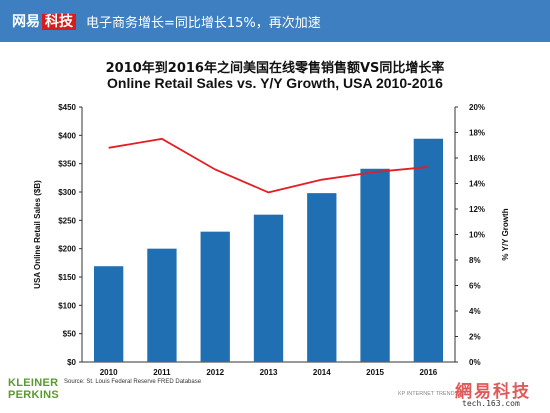  Describe the element at coordinates (70, 334) in the screenshot. I see `y-tick-label: $50` at that location.